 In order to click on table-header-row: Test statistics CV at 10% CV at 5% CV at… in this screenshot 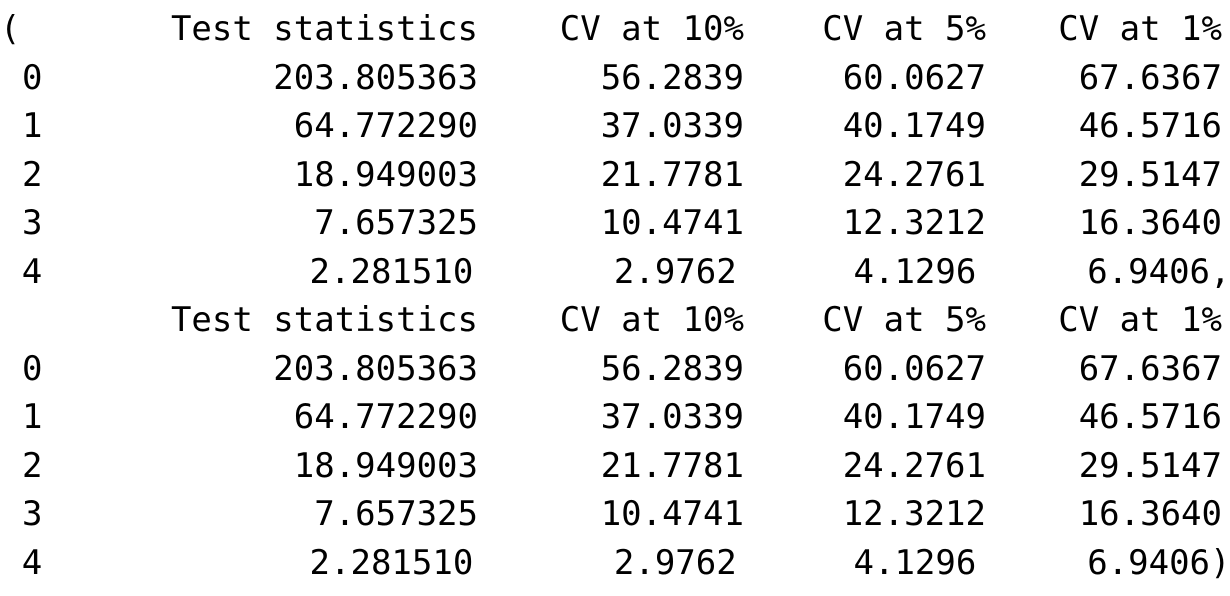, I will do `click(615, 320)`.